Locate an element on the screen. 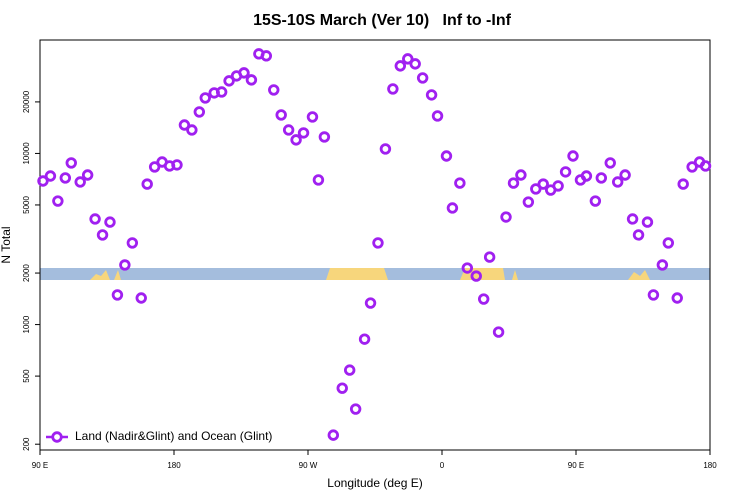 Image resolution: width=750 pixels, height=500 pixels. legend-label: Land (Nadir&Glint) and Ocean (Glint) is located at coordinates (173, 436).